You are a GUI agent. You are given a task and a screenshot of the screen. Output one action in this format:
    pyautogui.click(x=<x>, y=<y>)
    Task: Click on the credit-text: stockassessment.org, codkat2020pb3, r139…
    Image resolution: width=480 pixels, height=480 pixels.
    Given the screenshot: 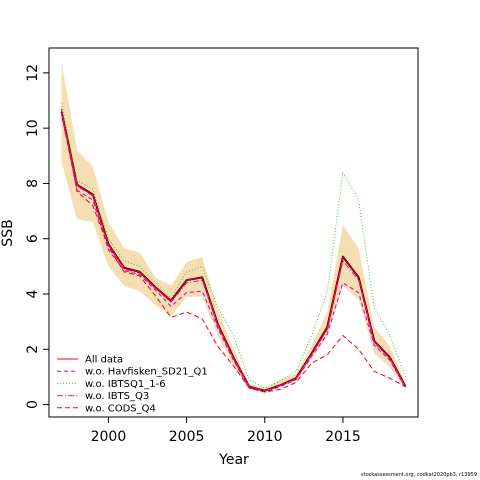 What is the action you would take?
    pyautogui.click(x=419, y=475)
    